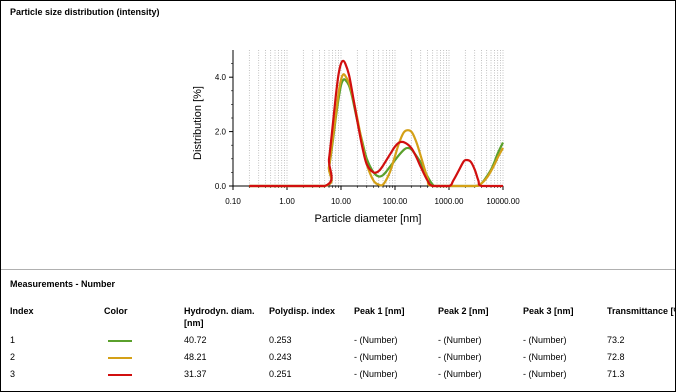 This screenshot has width=676, height=392. What do you see at coordinates (548, 311) in the screenshot?
I see `header-peak-3: Peak 3 [nm]` at bounding box center [548, 311].